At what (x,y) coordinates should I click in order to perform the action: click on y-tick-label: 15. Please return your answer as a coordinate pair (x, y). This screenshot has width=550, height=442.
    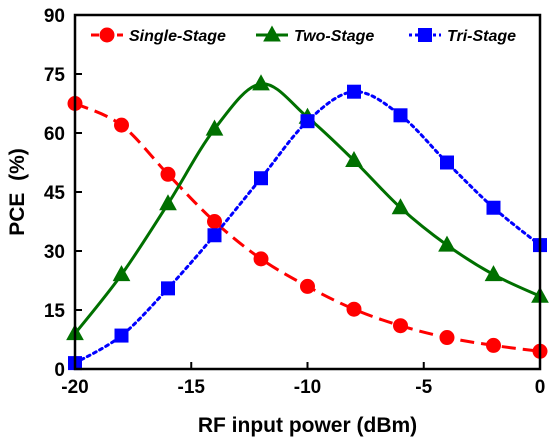
    Looking at the image, I should click on (55, 311).